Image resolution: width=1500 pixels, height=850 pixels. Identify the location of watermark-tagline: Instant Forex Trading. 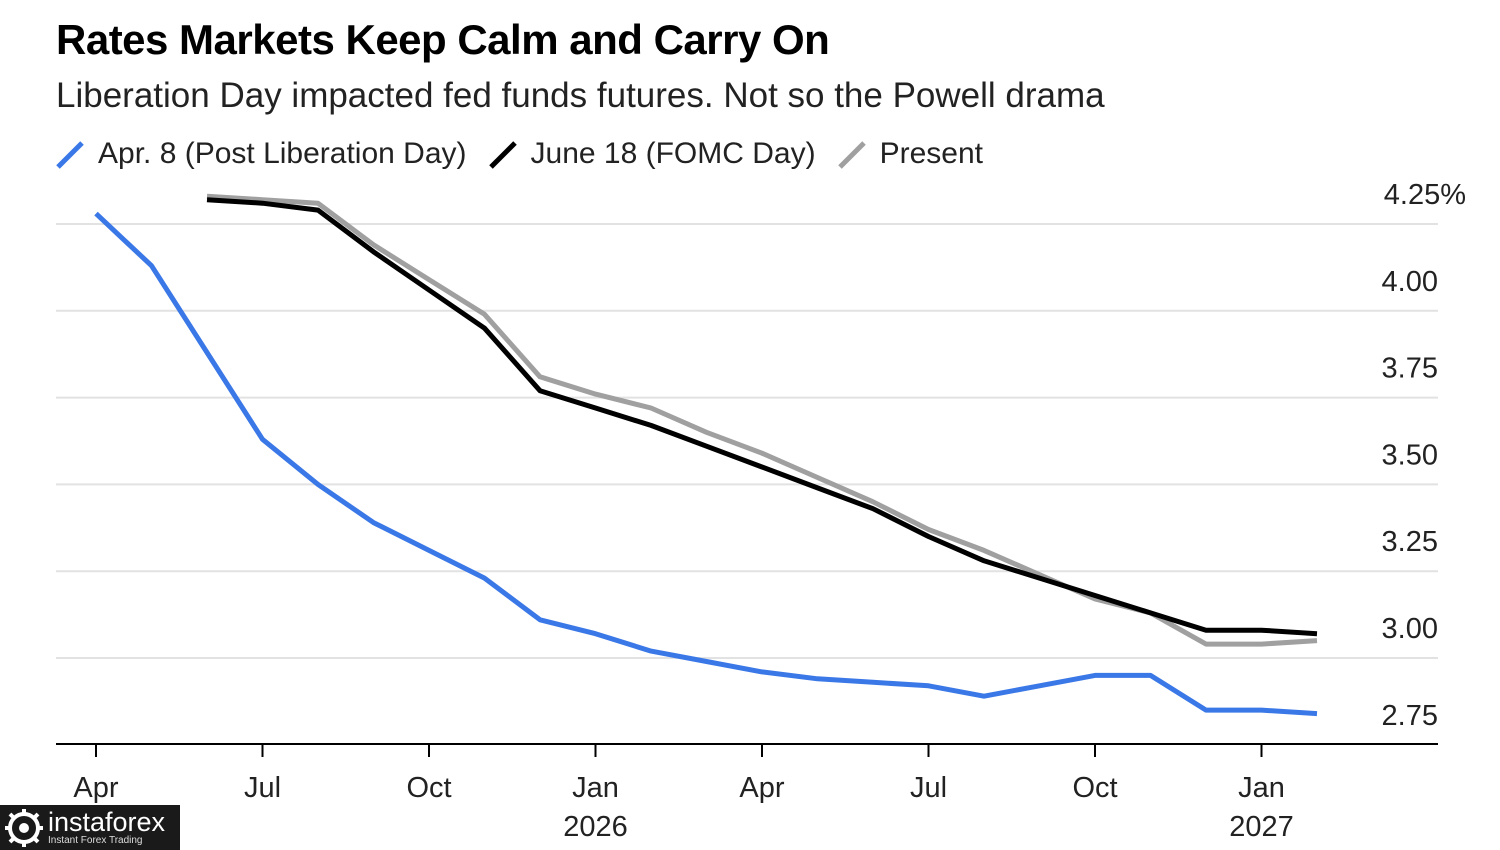
(95, 840).